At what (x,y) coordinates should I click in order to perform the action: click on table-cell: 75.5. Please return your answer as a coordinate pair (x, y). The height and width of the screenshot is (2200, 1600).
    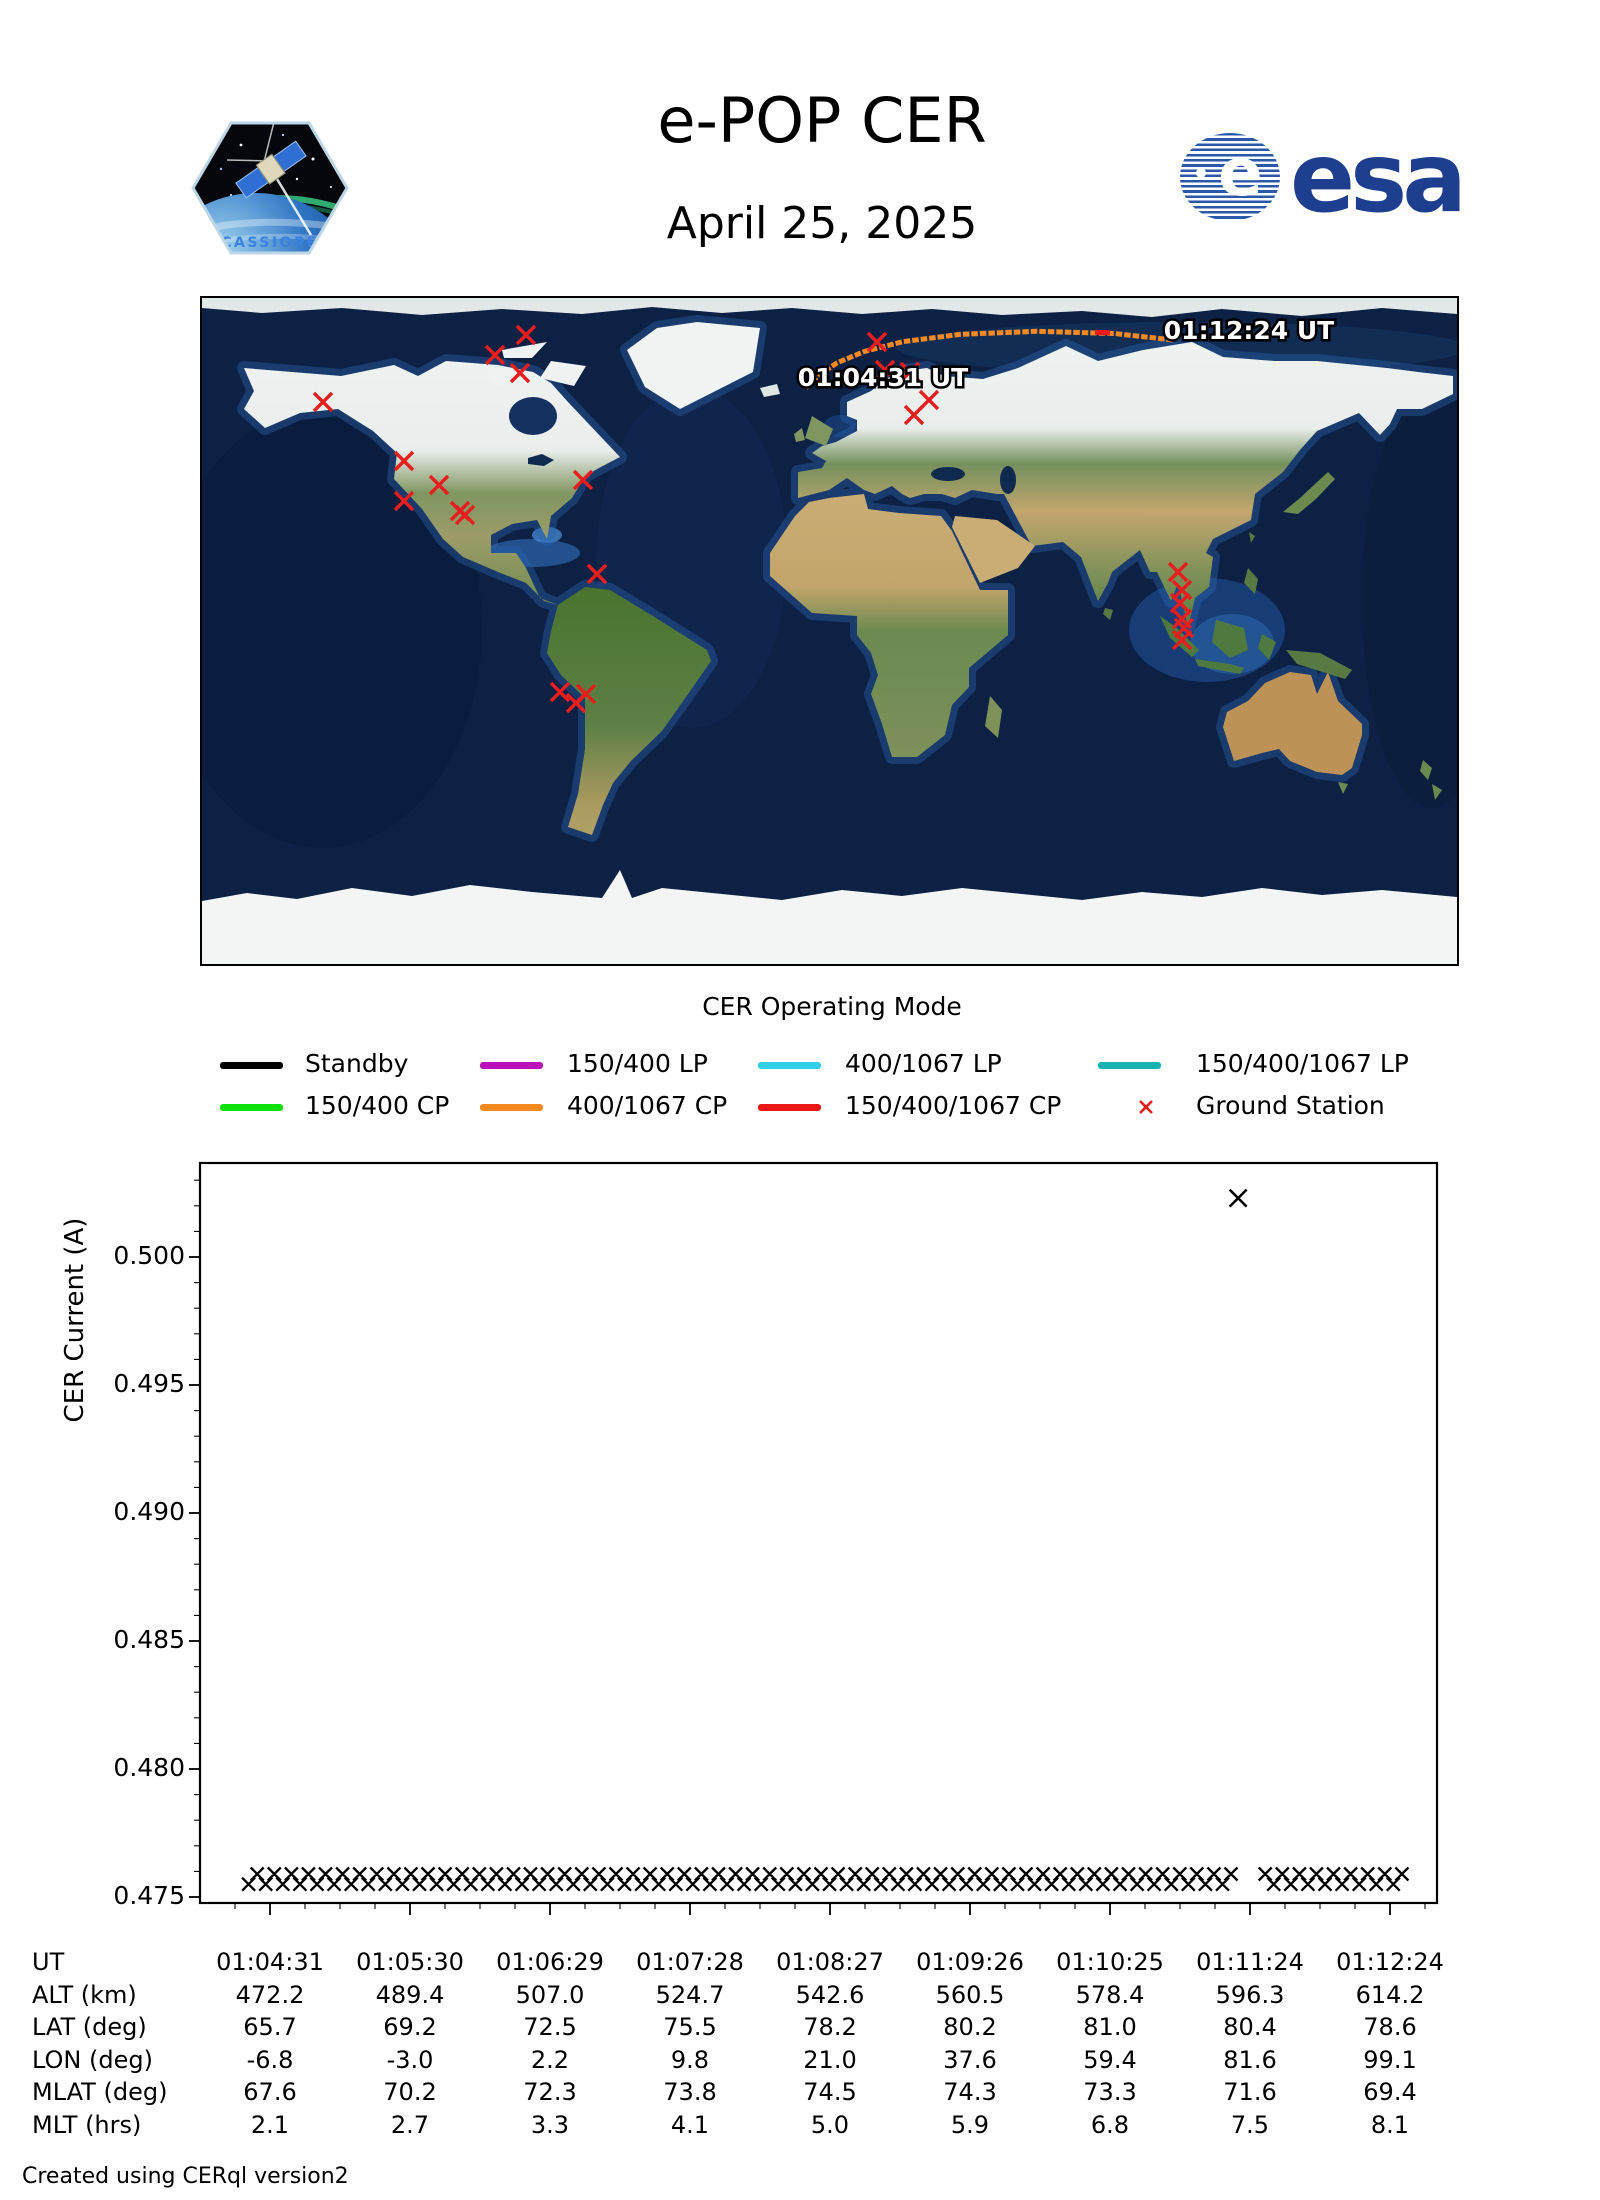
    Looking at the image, I should click on (690, 2027).